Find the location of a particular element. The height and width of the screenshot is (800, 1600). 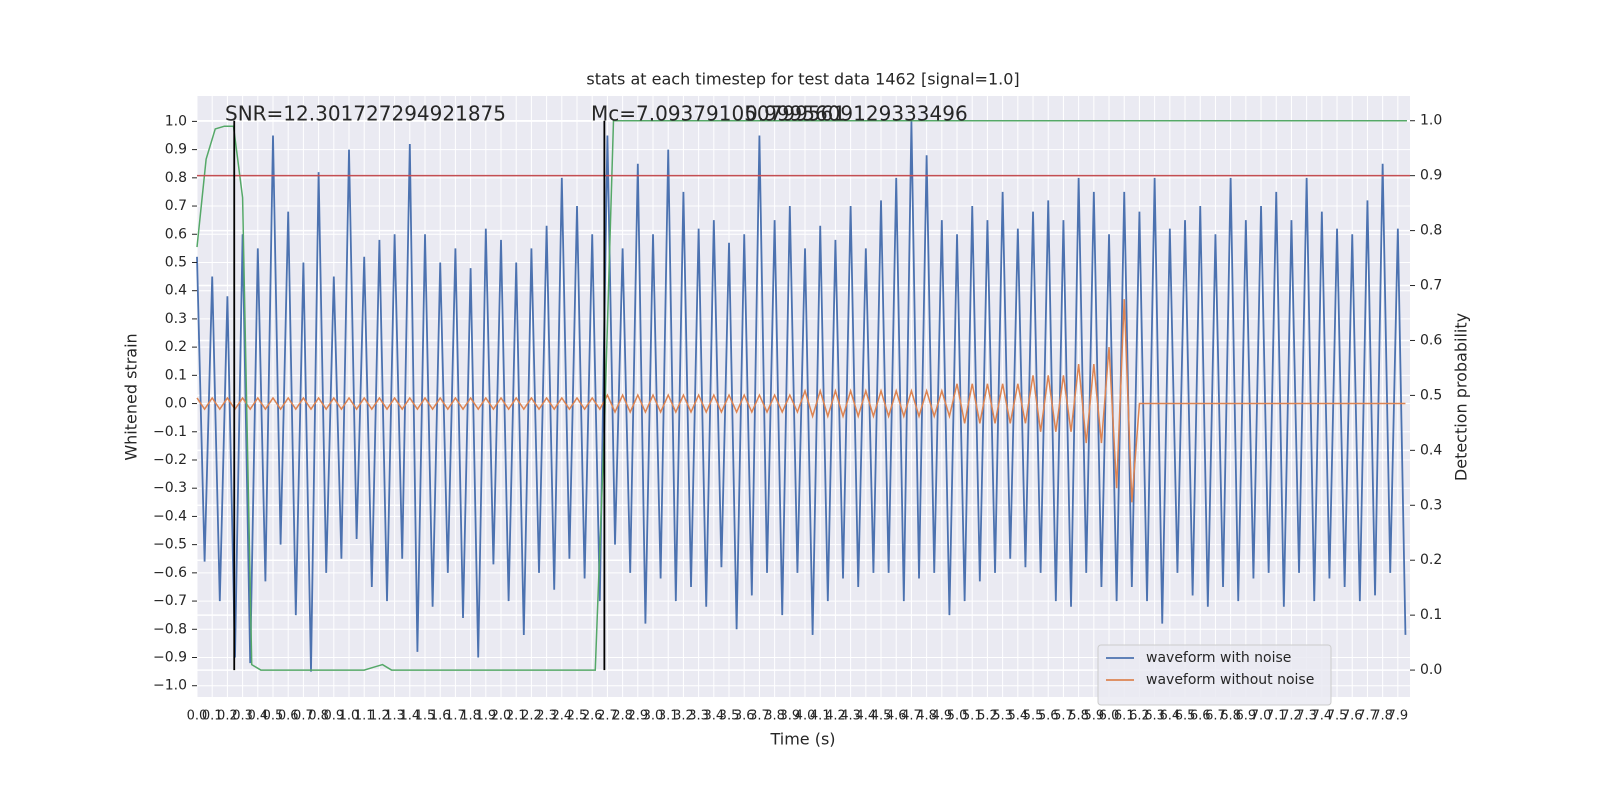

x-tick-label: 0.5 is located at coordinates (273, 716).